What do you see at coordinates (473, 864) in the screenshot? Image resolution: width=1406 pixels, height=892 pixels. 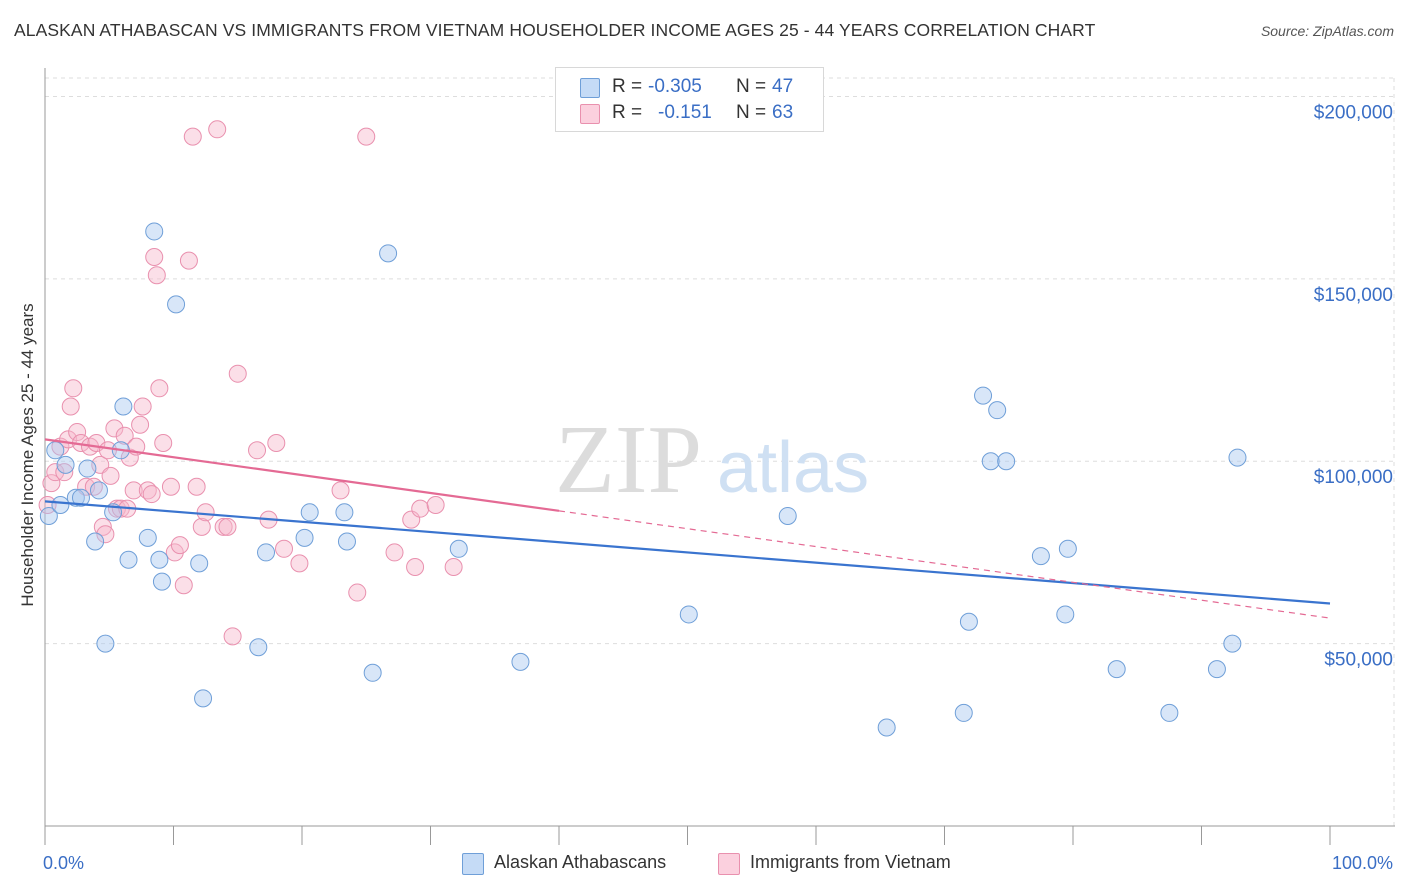 I see `legend-swatch-blue` at bounding box center [473, 864].